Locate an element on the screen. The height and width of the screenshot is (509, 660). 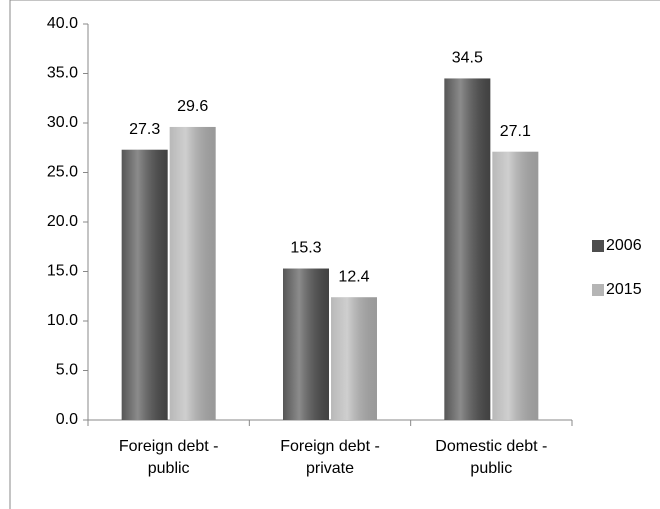
value-label: 27.3 is located at coordinates (144, 129).